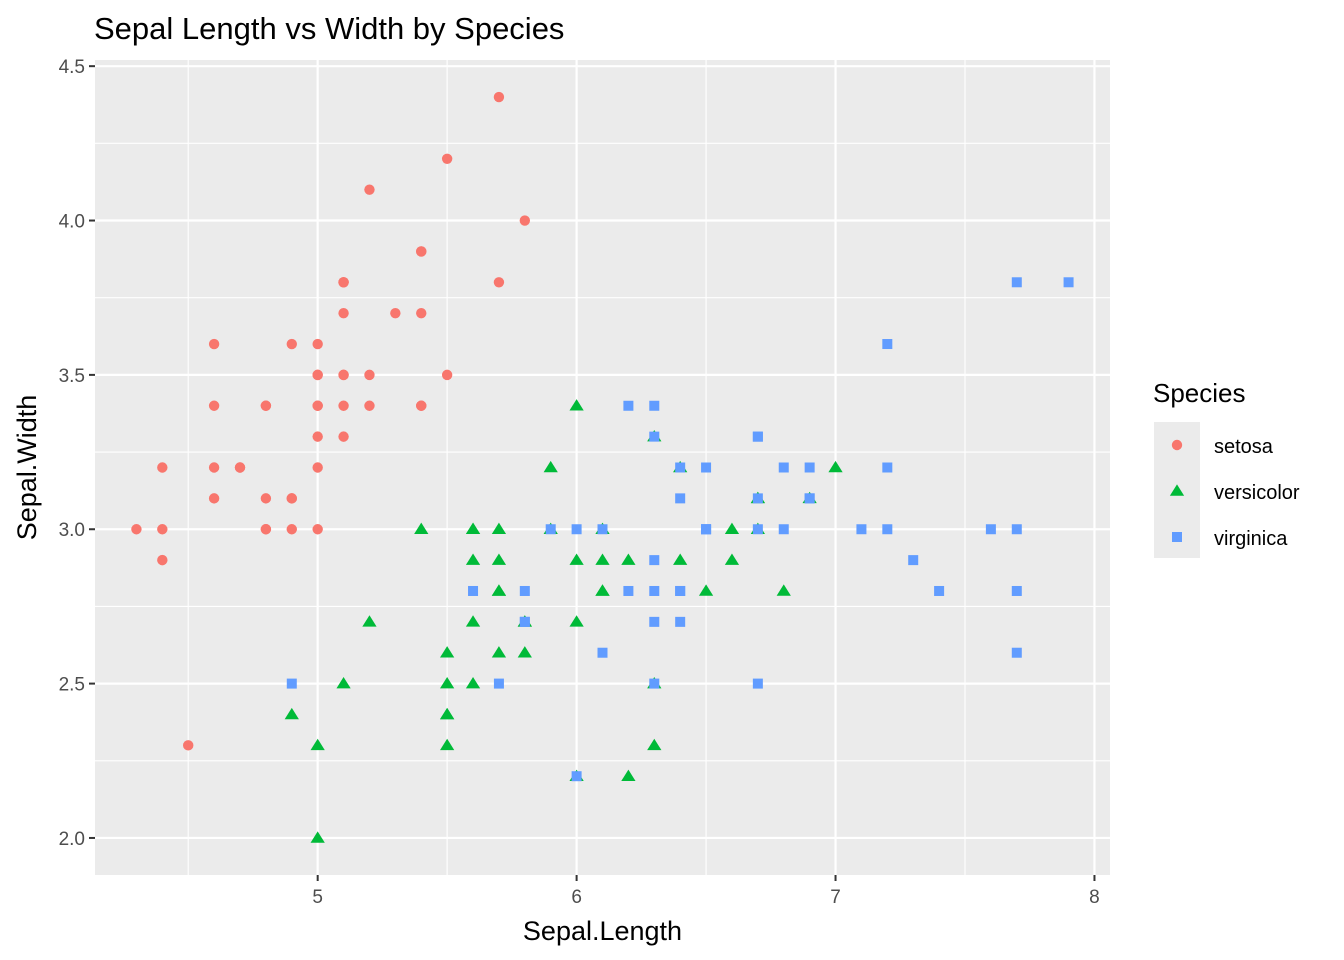 This screenshot has width=1344, height=960. Describe the element at coordinates (1177, 445) in the screenshot. I see `legend-key-setosa` at that location.